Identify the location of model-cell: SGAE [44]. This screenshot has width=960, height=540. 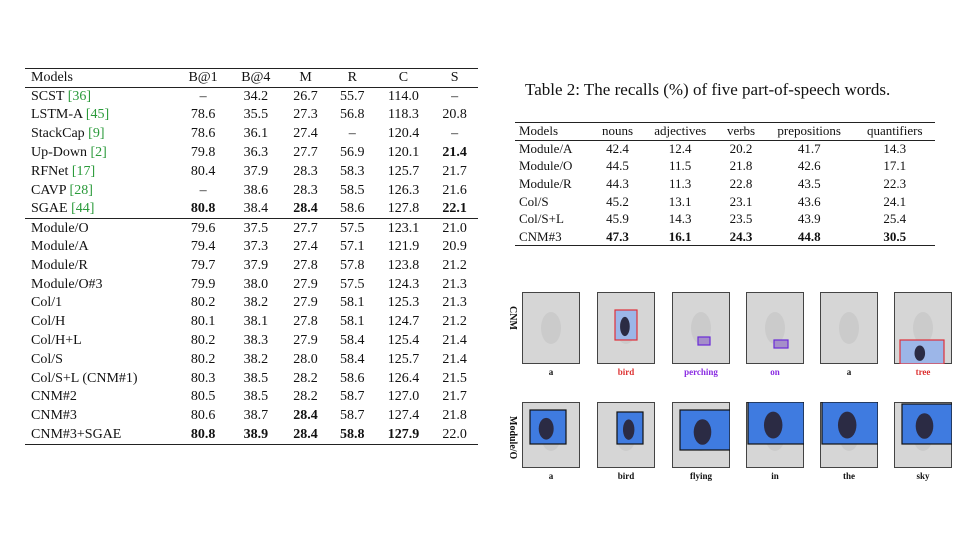
(101, 209).